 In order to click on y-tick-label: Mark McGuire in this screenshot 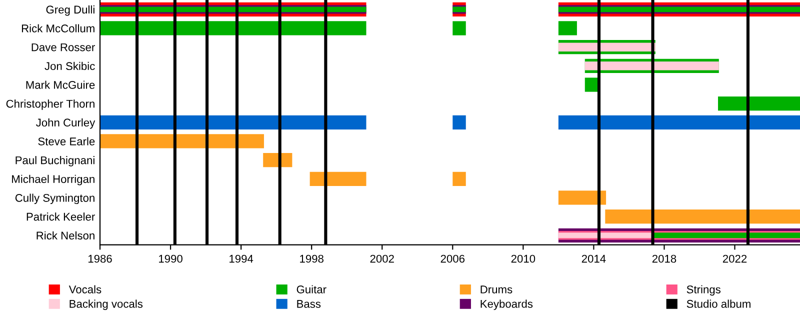, I will do `click(60, 84)`.